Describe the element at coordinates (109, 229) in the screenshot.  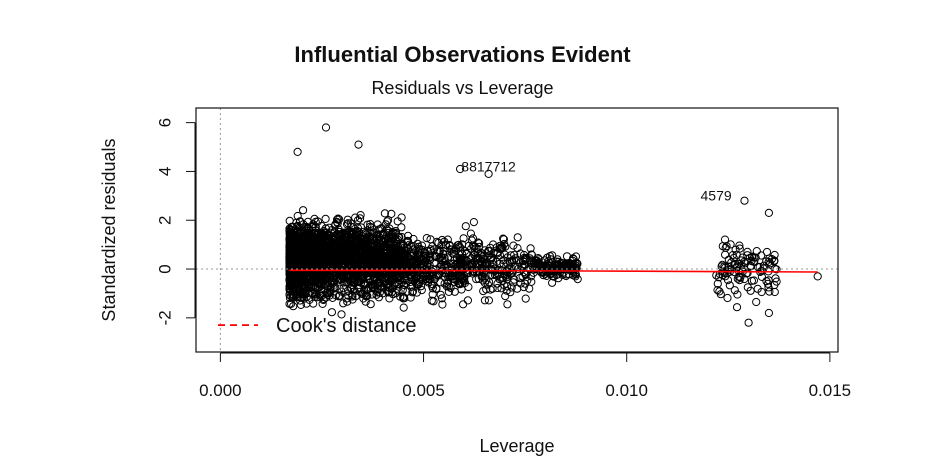
I see `y-axis-label: Standardized residuals` at that location.